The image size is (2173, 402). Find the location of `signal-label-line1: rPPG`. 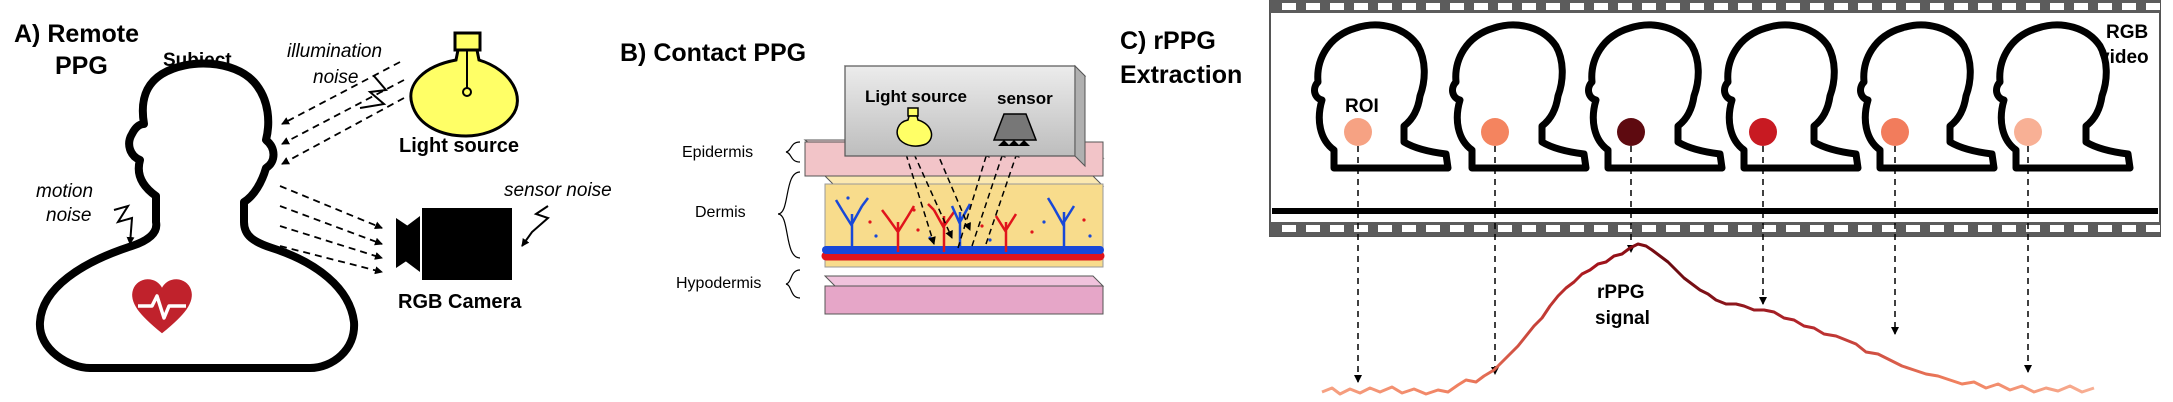

signal-label-line1: rPPG is located at coordinates (1621, 292).